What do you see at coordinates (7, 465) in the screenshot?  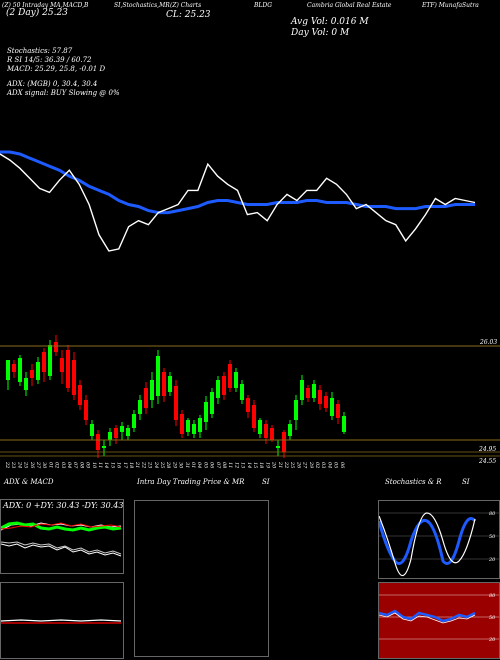 I see `x-label-0: 22 Sep` at bounding box center [7, 465].